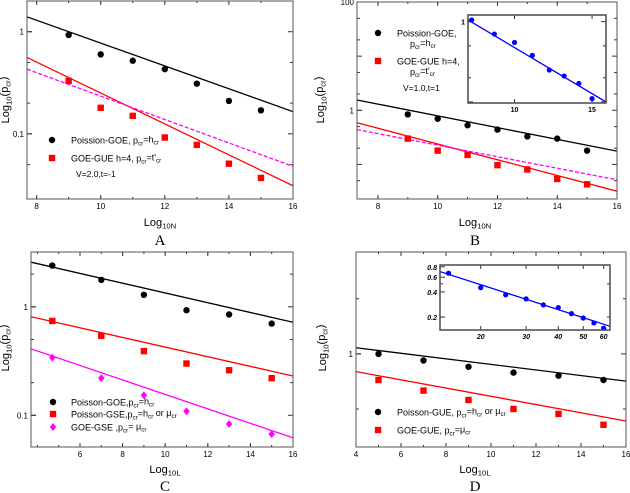 This screenshot has height=493, width=630. I want to click on legend-label: Poisson-GSE,pcr=hcr or μcr, so click(124, 415).